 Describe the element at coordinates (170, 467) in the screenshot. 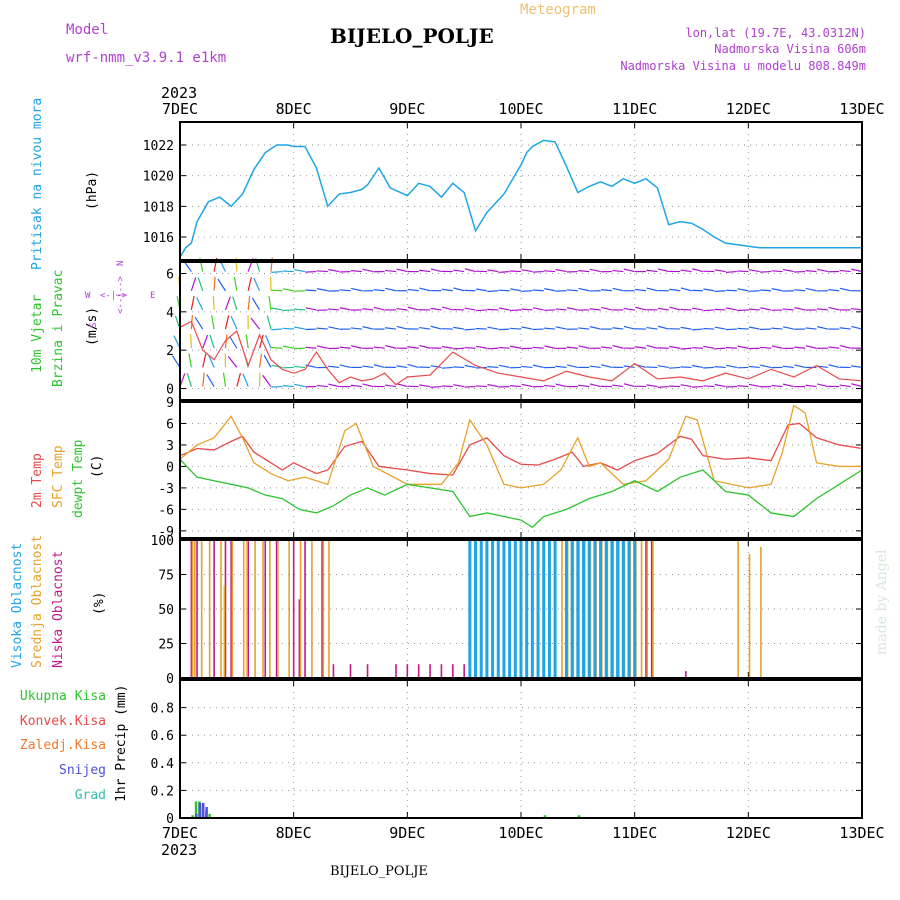

I see `y-tick-label: 0` at that location.